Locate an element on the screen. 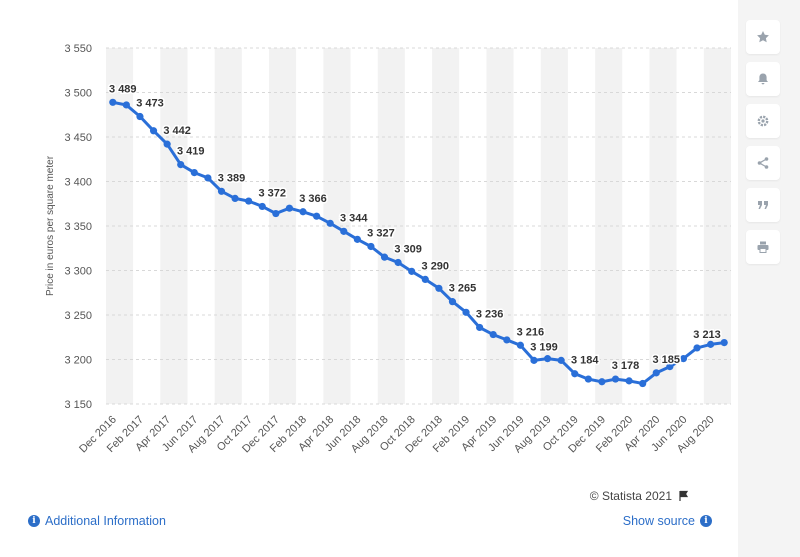 The height and width of the screenshot is (557, 800). share-icon is located at coordinates (763, 163).